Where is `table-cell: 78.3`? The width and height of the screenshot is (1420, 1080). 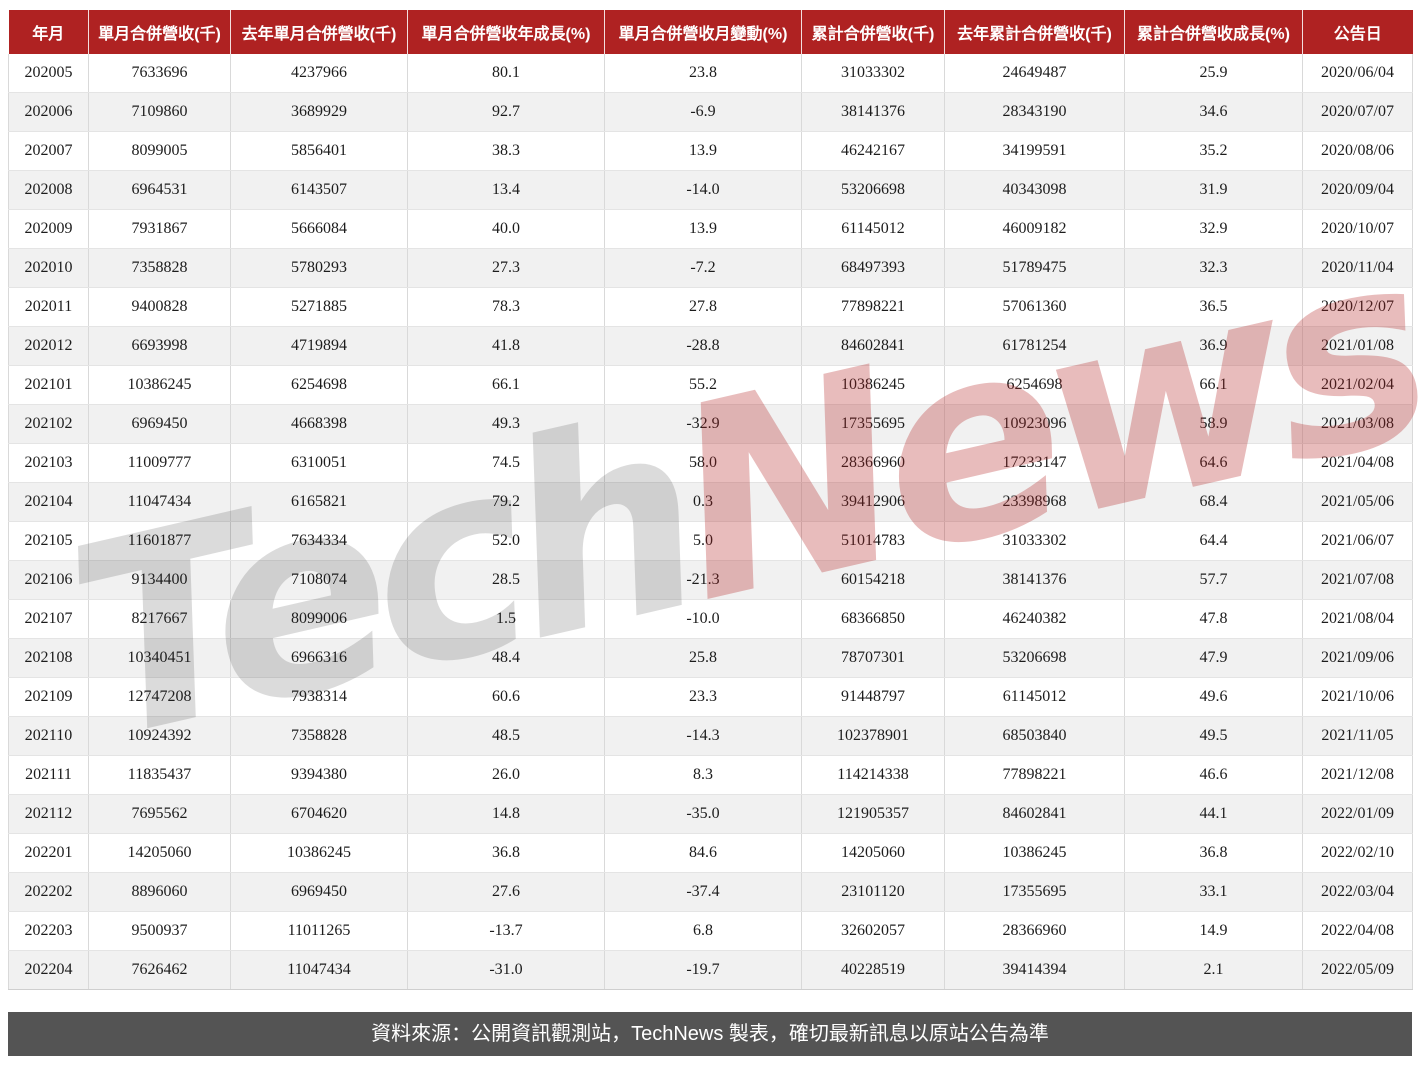
table-cell: 78.3 is located at coordinates (506, 307).